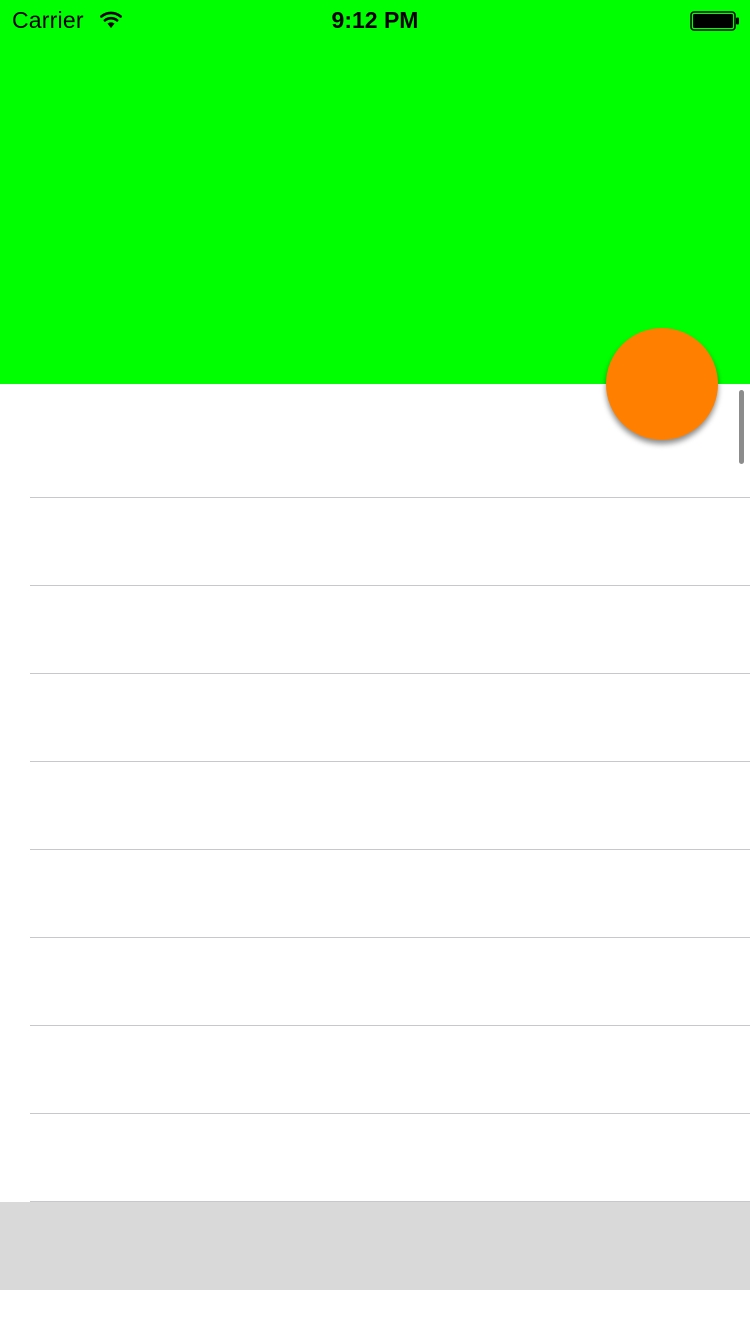 The image size is (750, 1334). What do you see at coordinates (48, 20) in the screenshot?
I see `carrier-label: Carrier` at bounding box center [48, 20].